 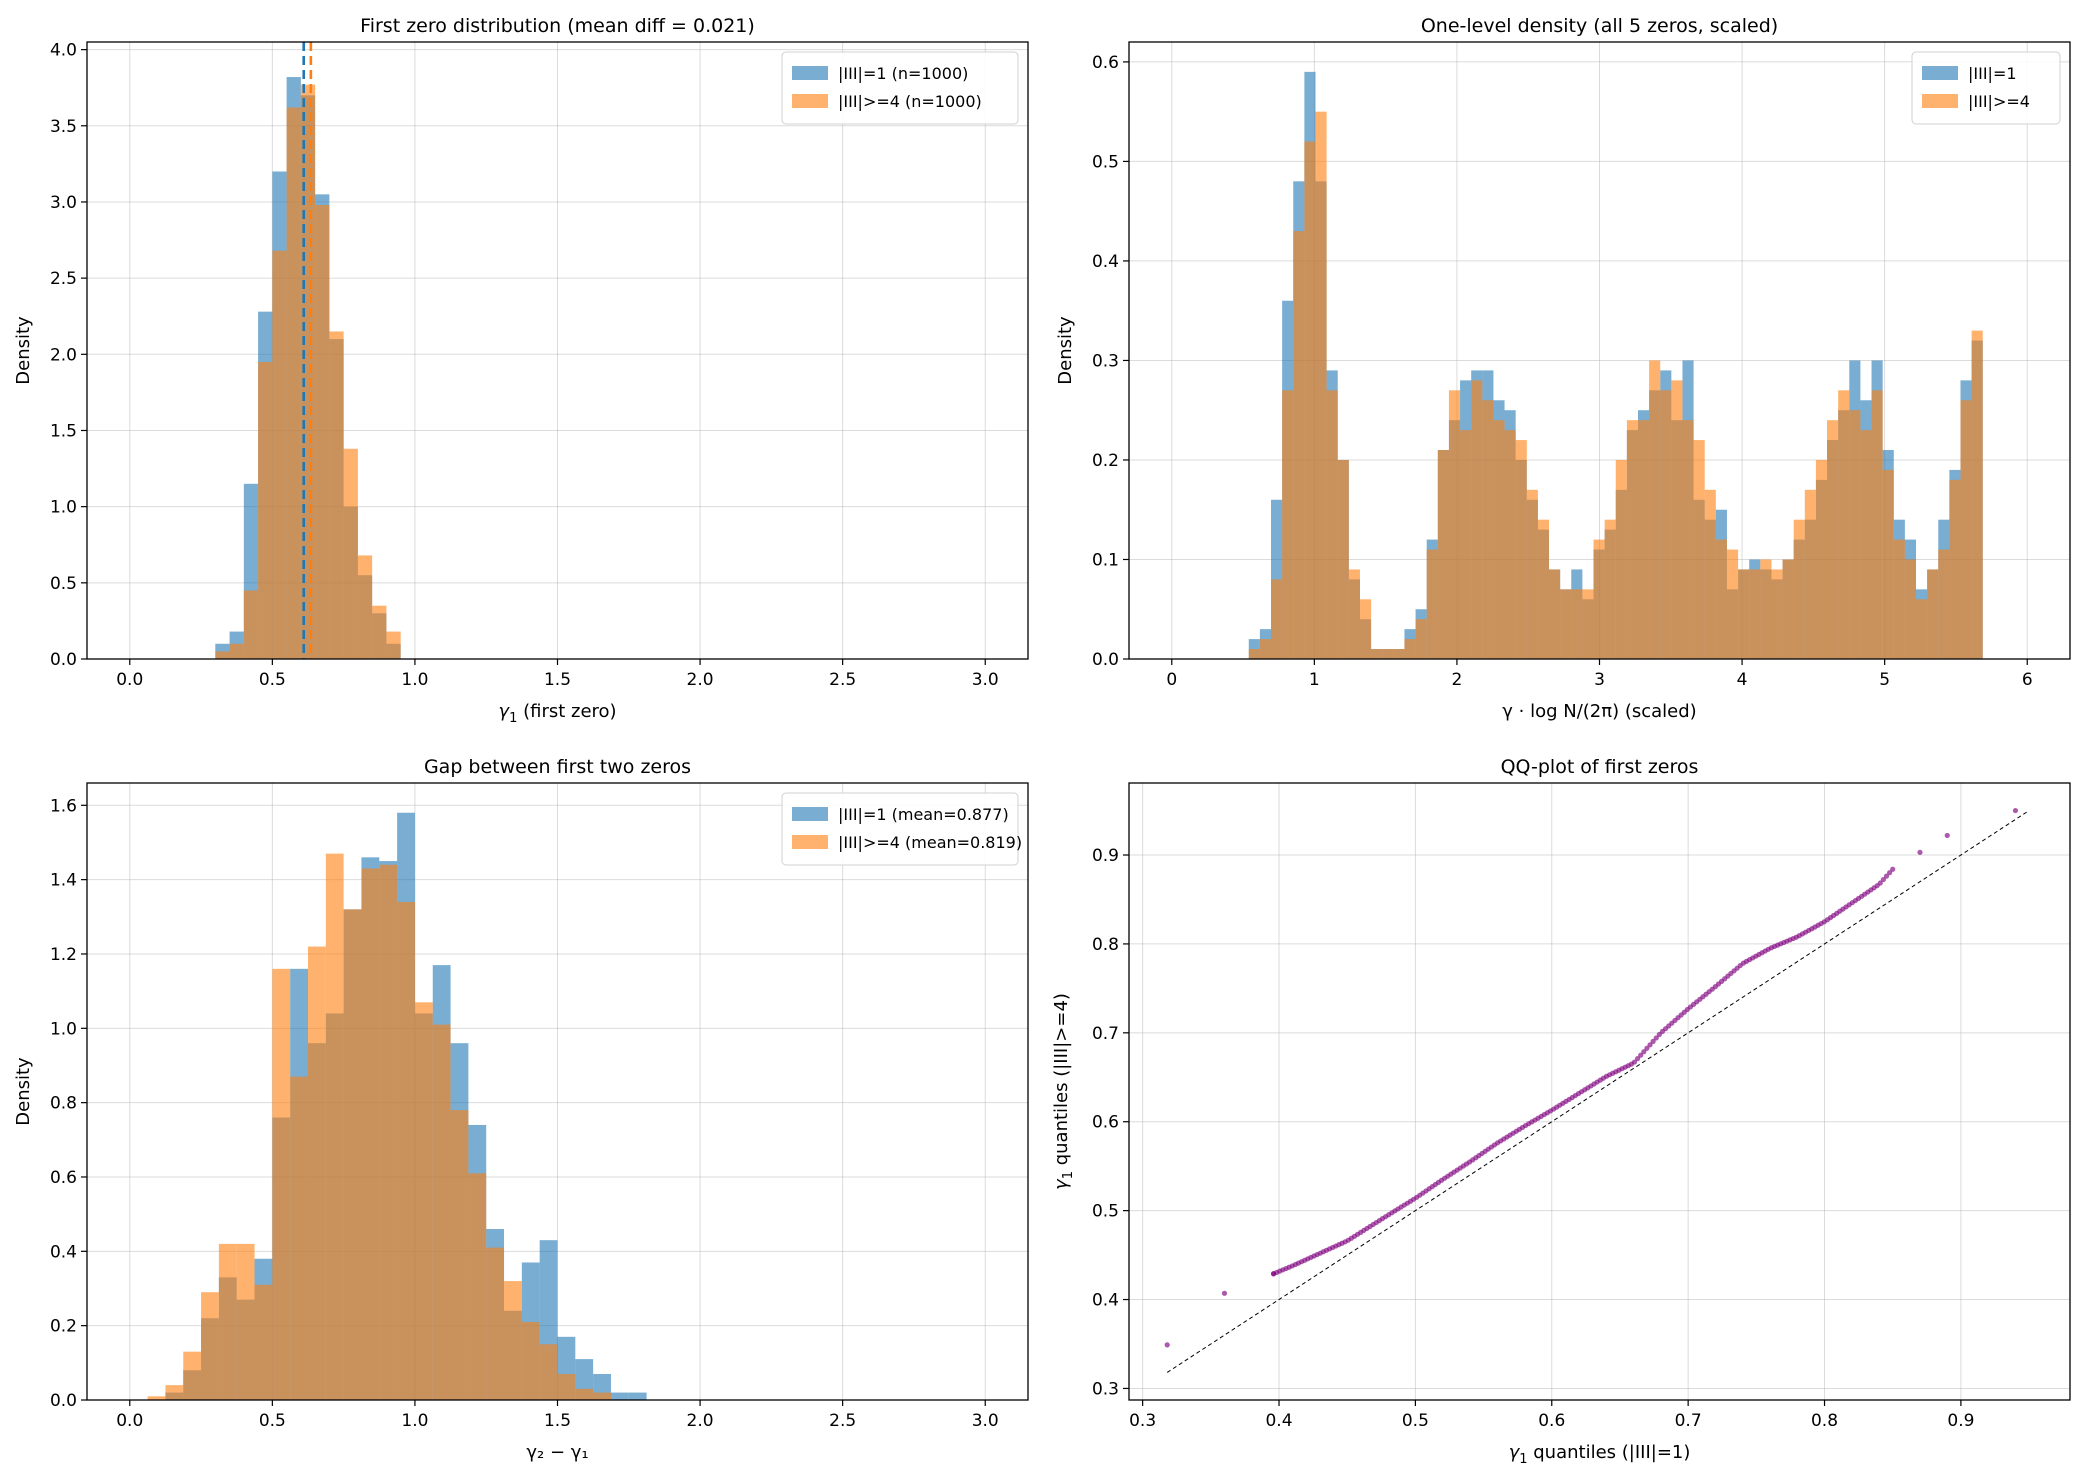 What do you see at coordinates (1065, 350) in the screenshot?
I see `y-axis-label: Density` at bounding box center [1065, 350].